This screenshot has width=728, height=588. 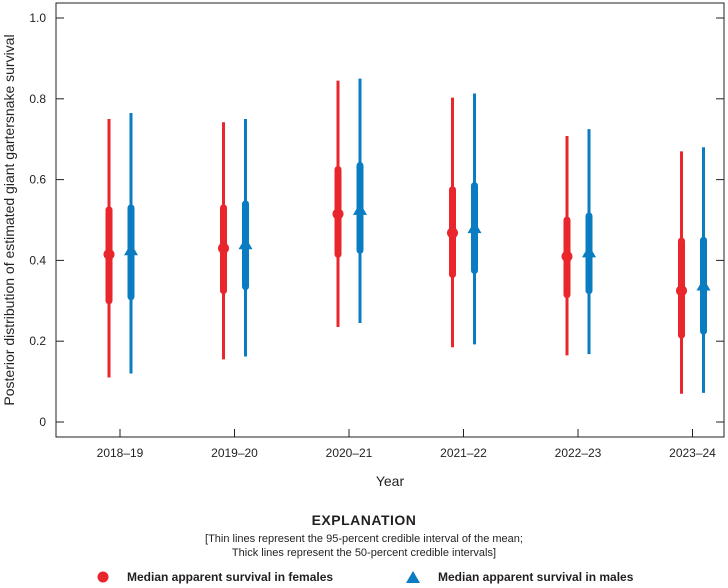 What do you see at coordinates (349, 453) in the screenshot?
I see `x-tick-label: 2020–21` at bounding box center [349, 453].